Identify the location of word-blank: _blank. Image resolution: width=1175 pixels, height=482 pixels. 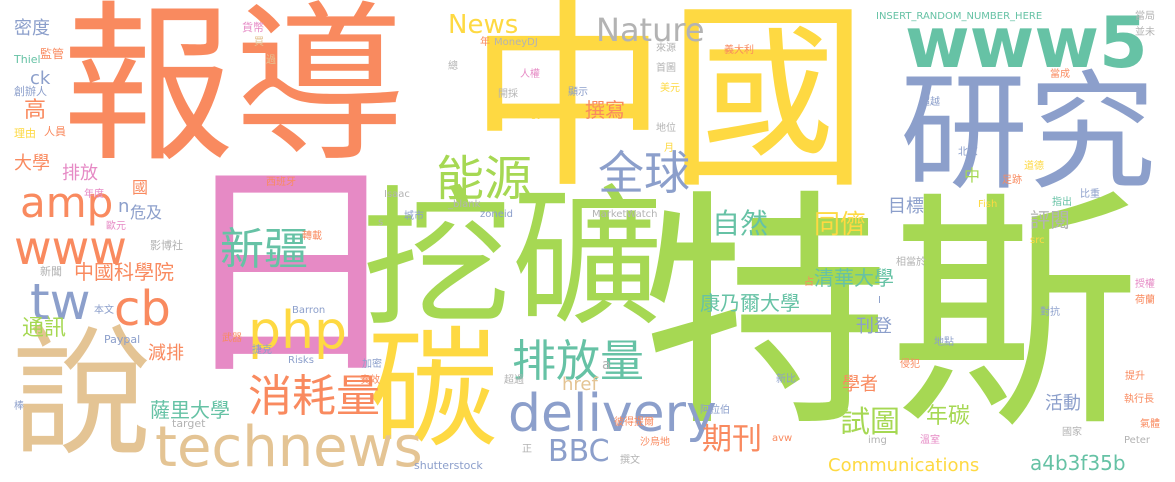
(464, 204).